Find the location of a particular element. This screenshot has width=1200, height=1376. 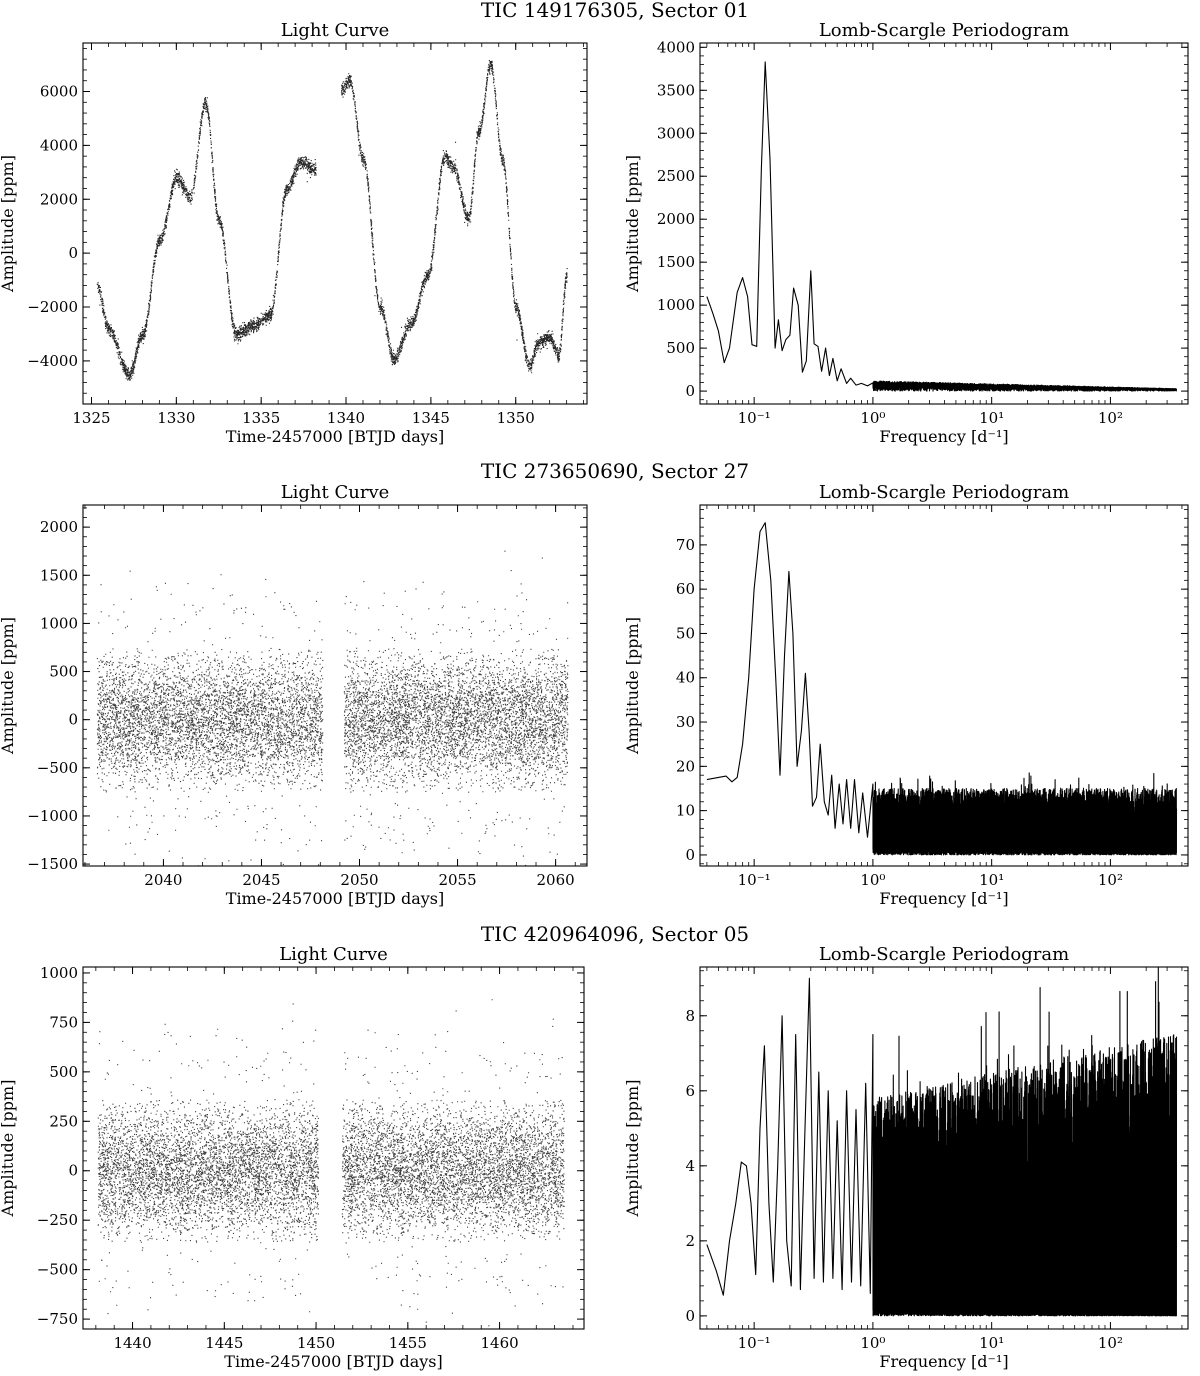

row-title-2: TIC 273650690, Sector 27 is located at coordinates (615, 471).